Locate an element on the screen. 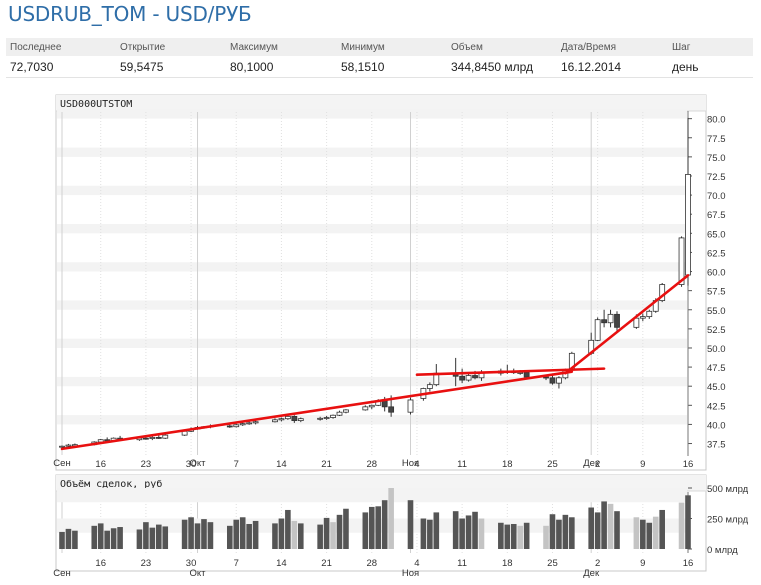 The width and height of the screenshot is (761, 585). price-xtick-label: 4 is located at coordinates (416, 464).